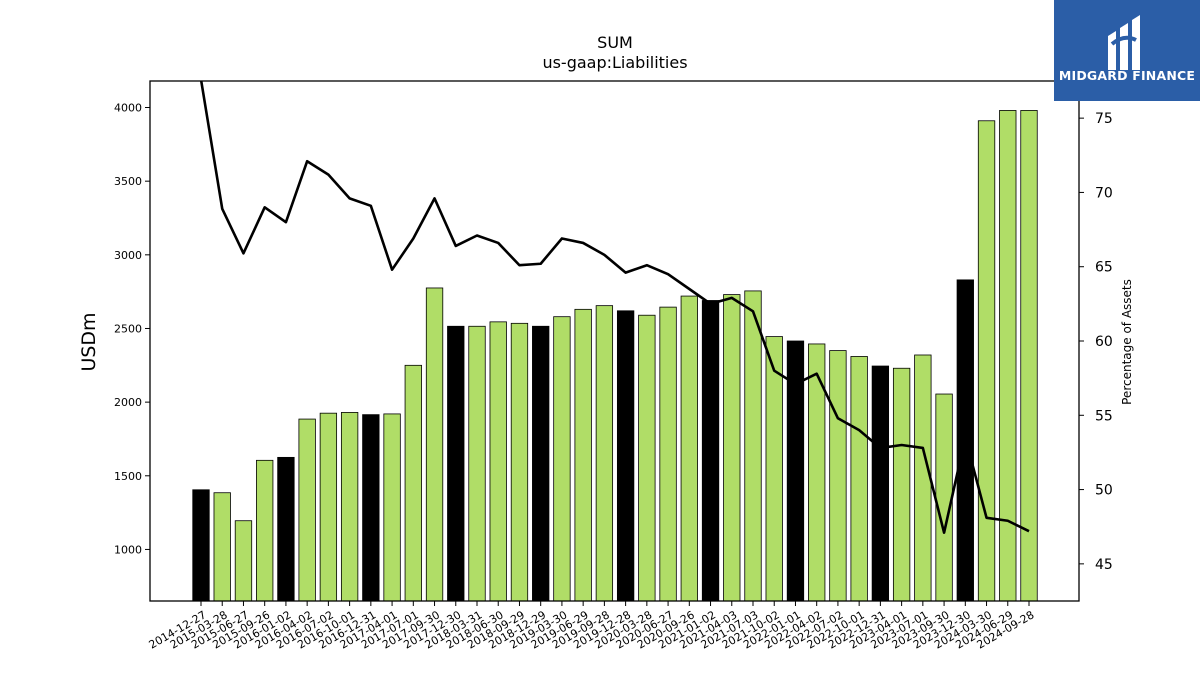 This screenshot has height=675, width=1200. I want to click on y-tick-label: 3000, so click(128, 255).